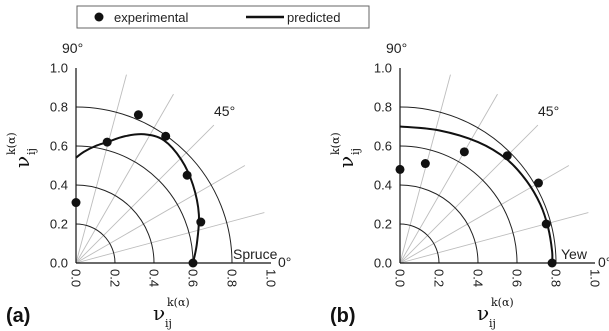 The image size is (609, 331). I want to click on panel-label-b: (b), so click(343, 316).